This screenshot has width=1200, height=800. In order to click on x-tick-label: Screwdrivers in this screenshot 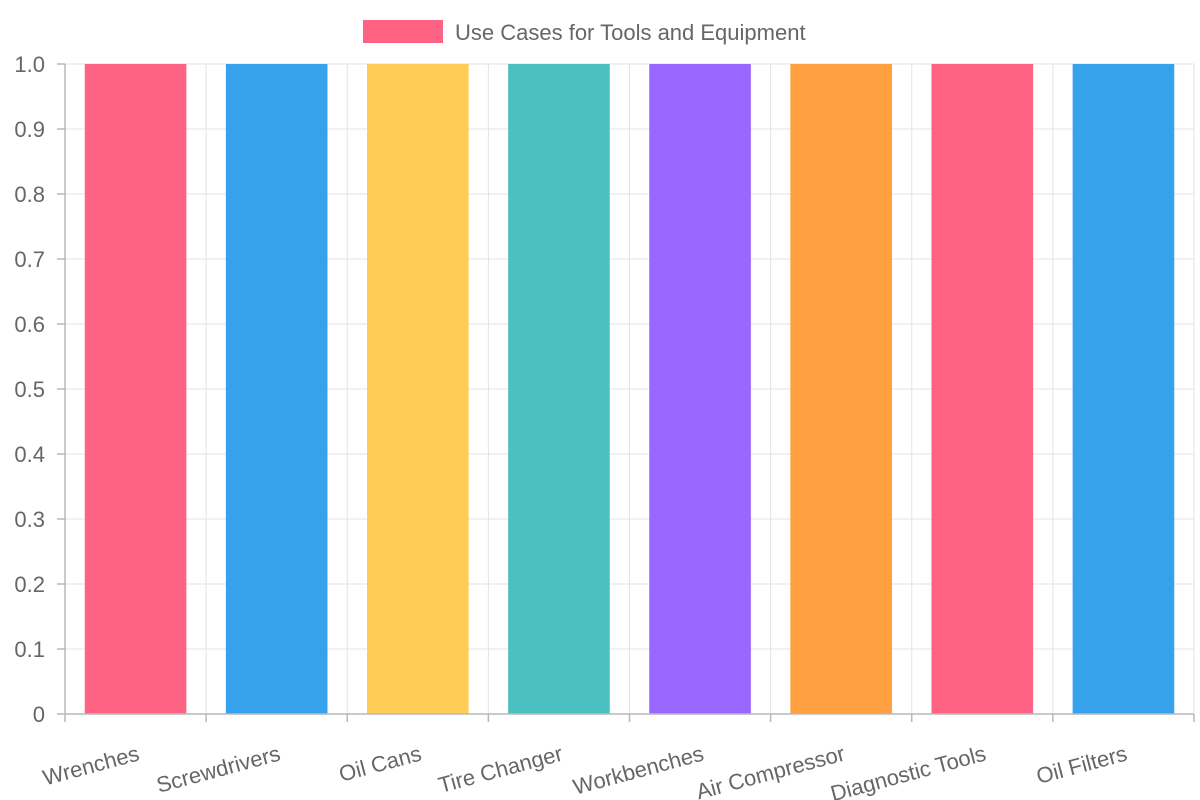, I will do `click(218, 769)`.